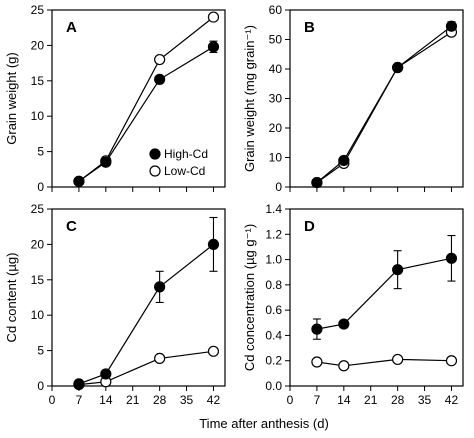 Image resolution: width=474 pixels, height=438 pixels. What do you see at coordinates (273, 361) in the screenshot?
I see `y-tick-label: 0.2` at bounding box center [273, 361].